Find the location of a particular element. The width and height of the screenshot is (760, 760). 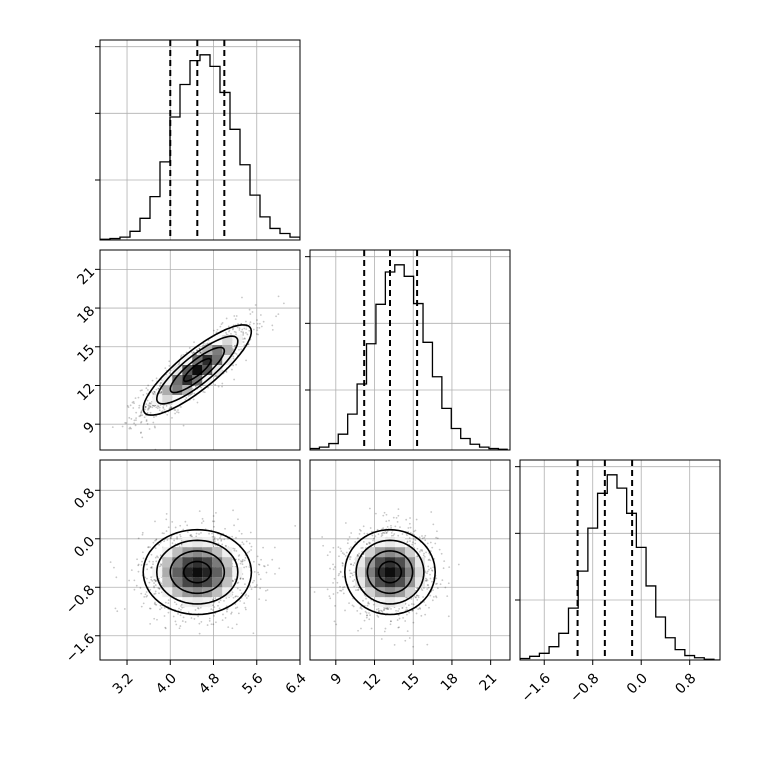

joint-plot-area is located at coordinates (200, 350).